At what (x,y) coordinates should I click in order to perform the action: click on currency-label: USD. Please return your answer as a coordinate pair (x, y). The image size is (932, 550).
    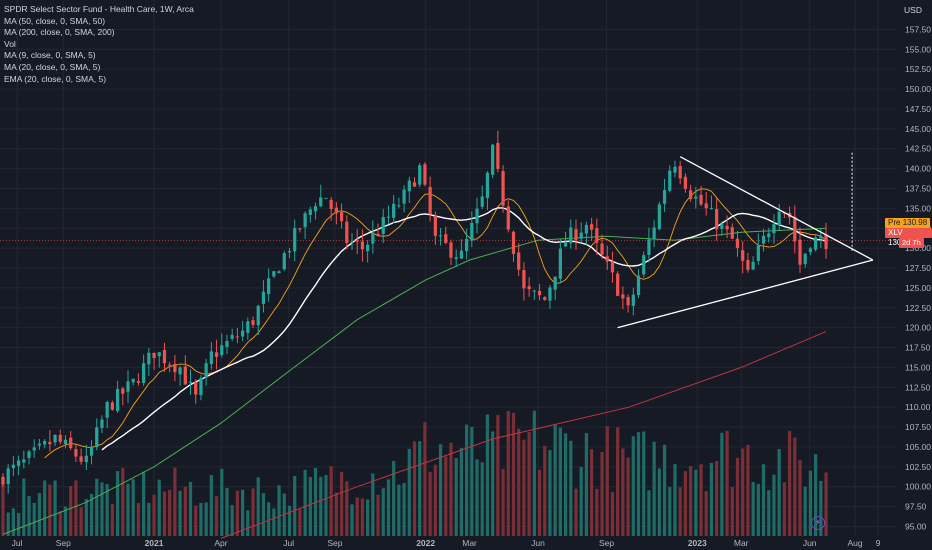
    Looking at the image, I should click on (913, 10).